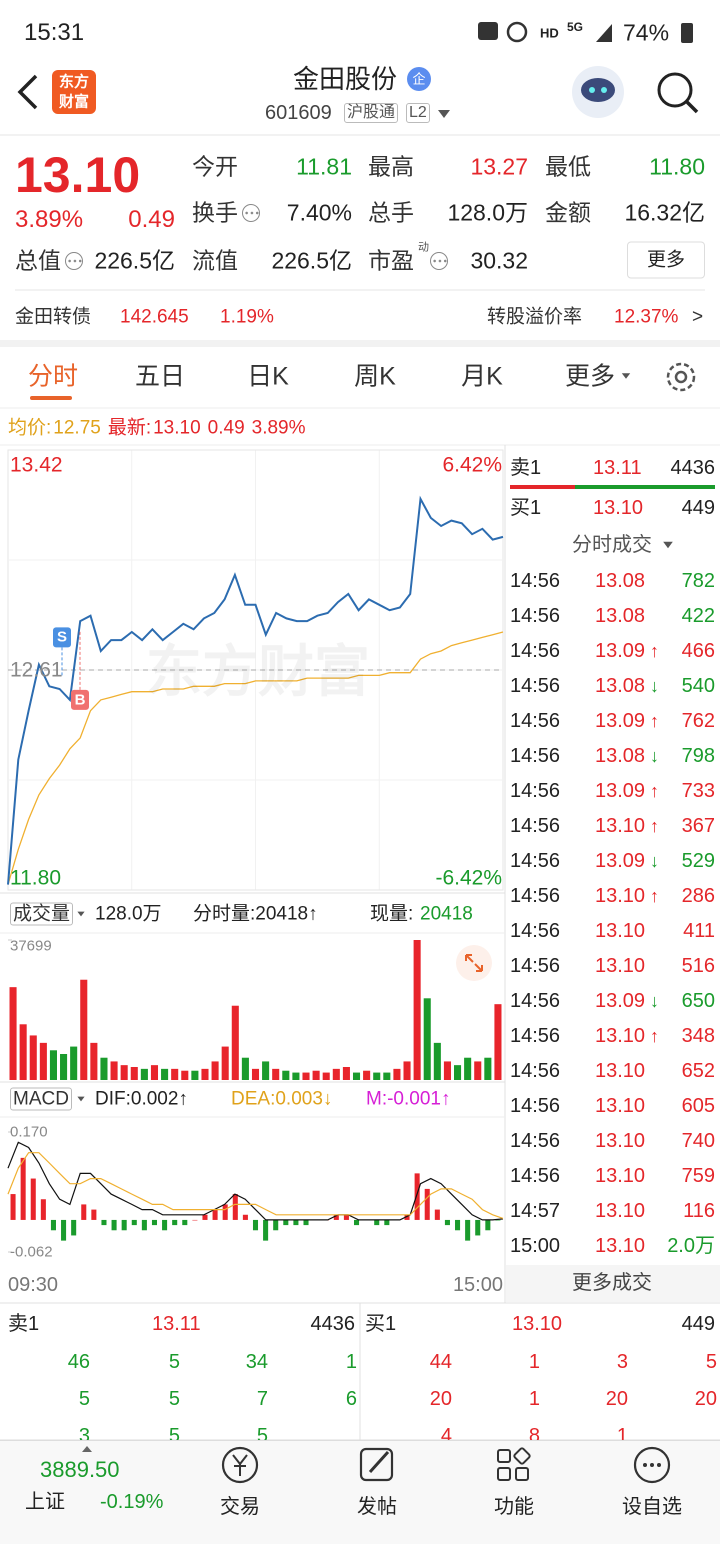 The height and width of the screenshot is (1544, 720). I want to click on status-time: 15:31, so click(54, 32).